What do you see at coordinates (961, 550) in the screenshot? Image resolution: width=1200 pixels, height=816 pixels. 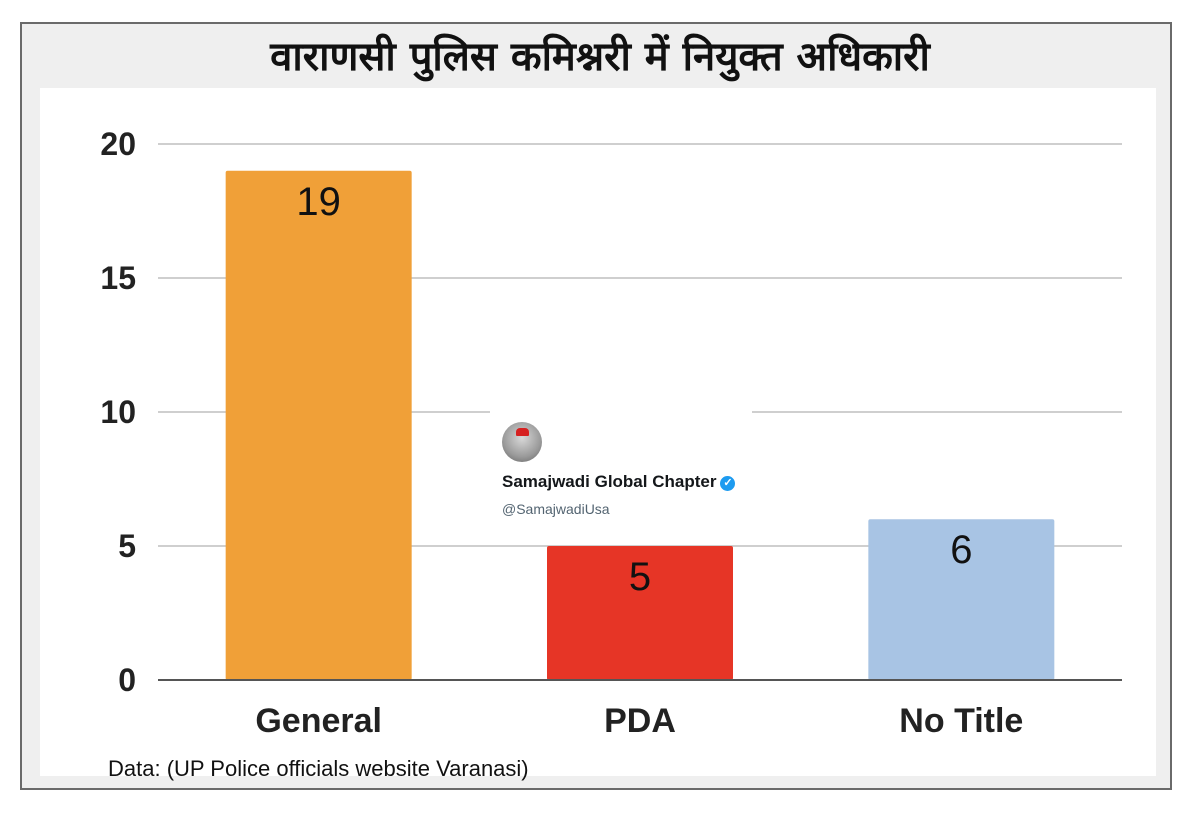 I see `data-label-no-title: 6` at bounding box center [961, 550].